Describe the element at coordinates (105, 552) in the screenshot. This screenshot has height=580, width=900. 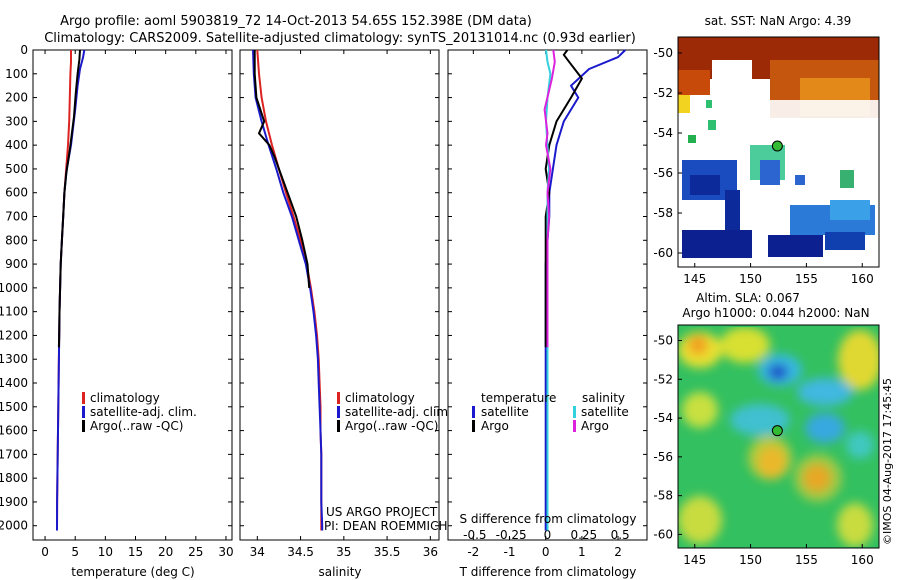
I see `x-tick-label: 10` at that location.